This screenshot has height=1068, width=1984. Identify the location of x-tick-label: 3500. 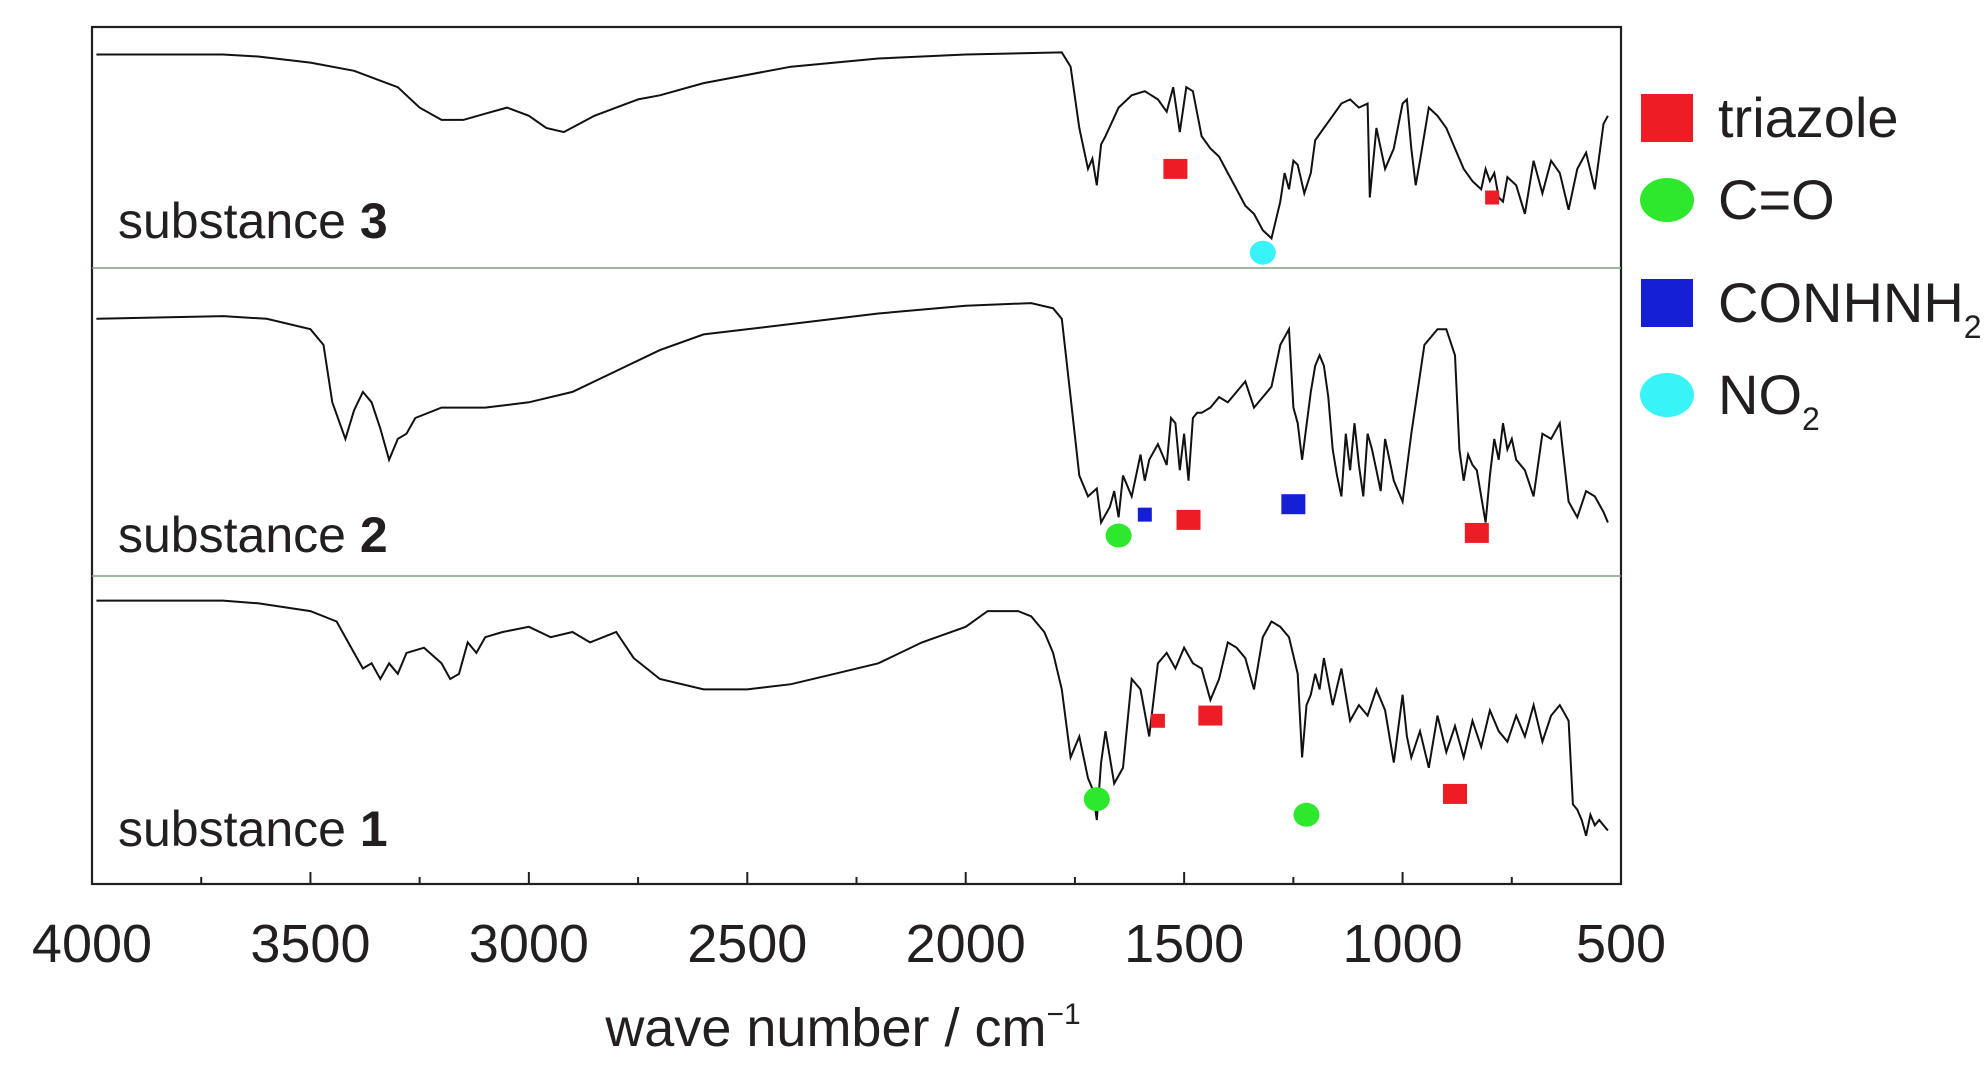
(310, 944).